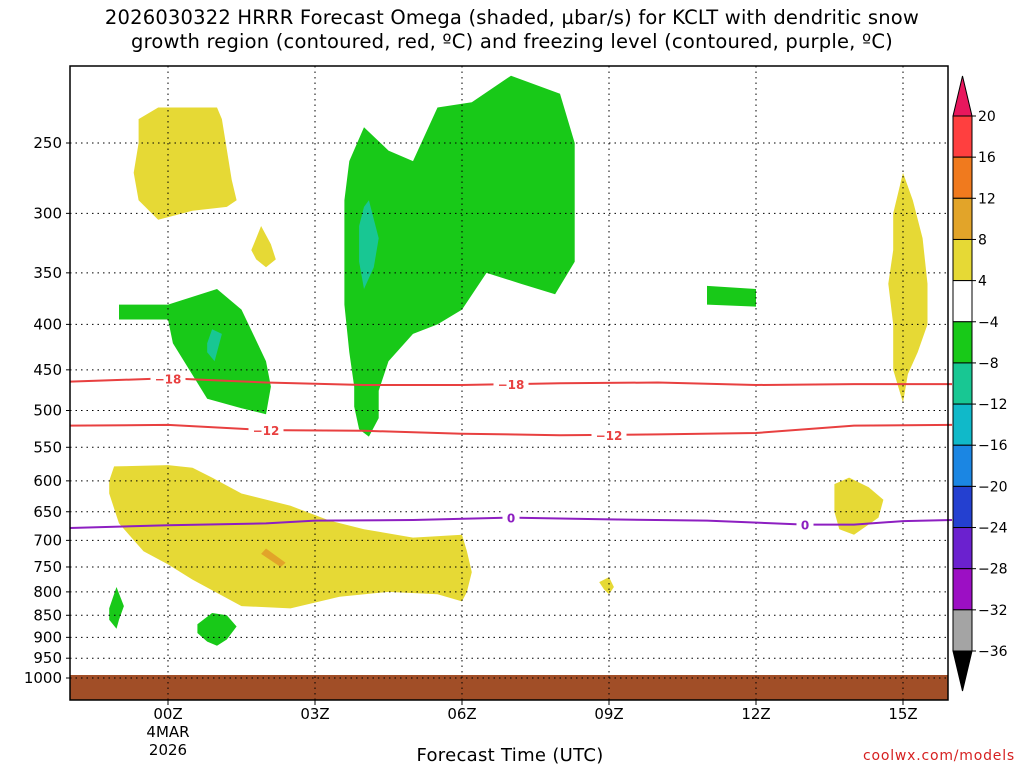 The image size is (1024, 768). What do you see at coordinates (993, 446) in the screenshot?
I see `colorbar-label: −16` at bounding box center [993, 446].